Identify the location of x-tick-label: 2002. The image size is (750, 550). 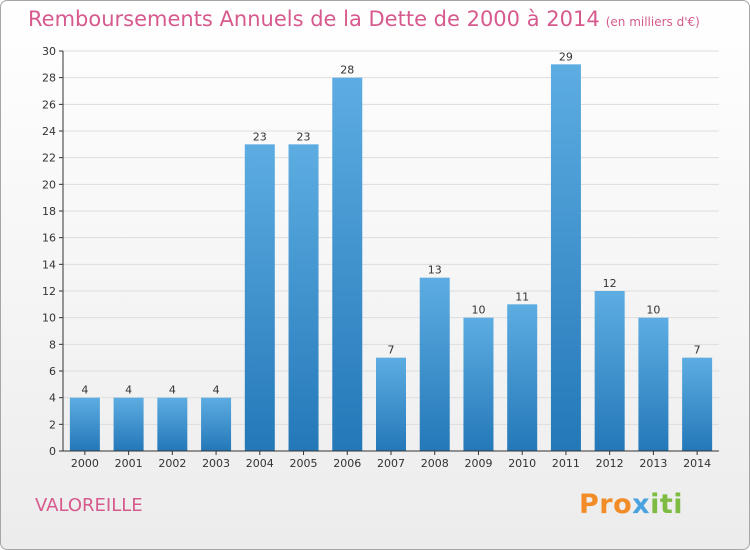
(172, 463).